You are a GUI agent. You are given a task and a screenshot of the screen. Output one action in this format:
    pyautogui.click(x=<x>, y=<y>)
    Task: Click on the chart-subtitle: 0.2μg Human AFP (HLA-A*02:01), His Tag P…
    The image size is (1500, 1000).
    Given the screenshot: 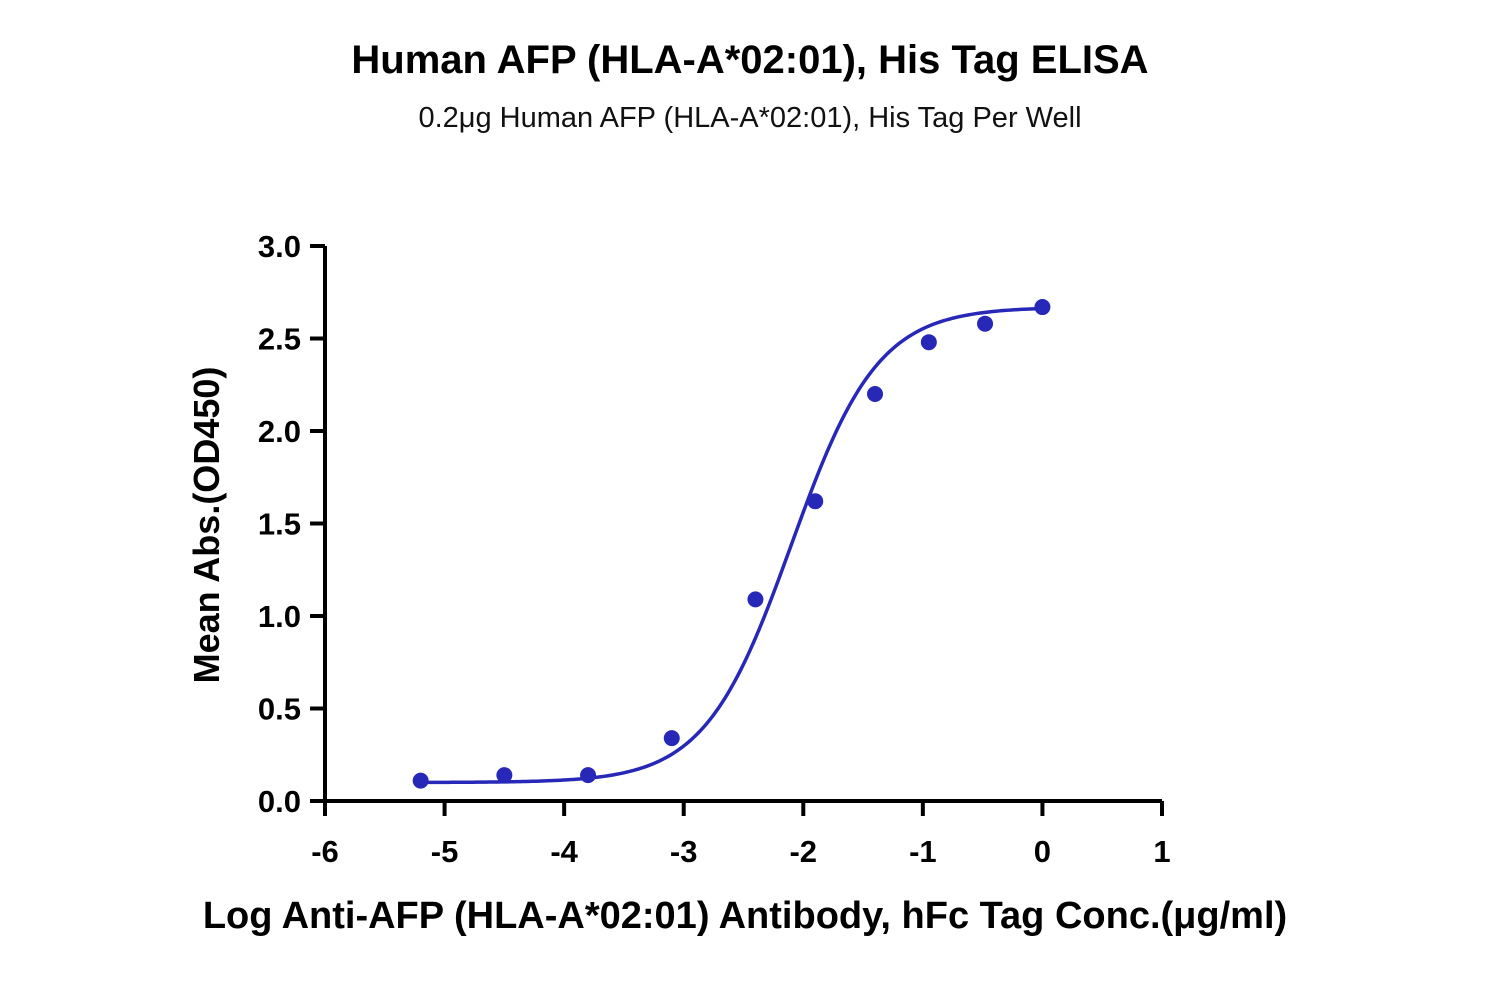 What is the action you would take?
    pyautogui.click(x=750, y=118)
    